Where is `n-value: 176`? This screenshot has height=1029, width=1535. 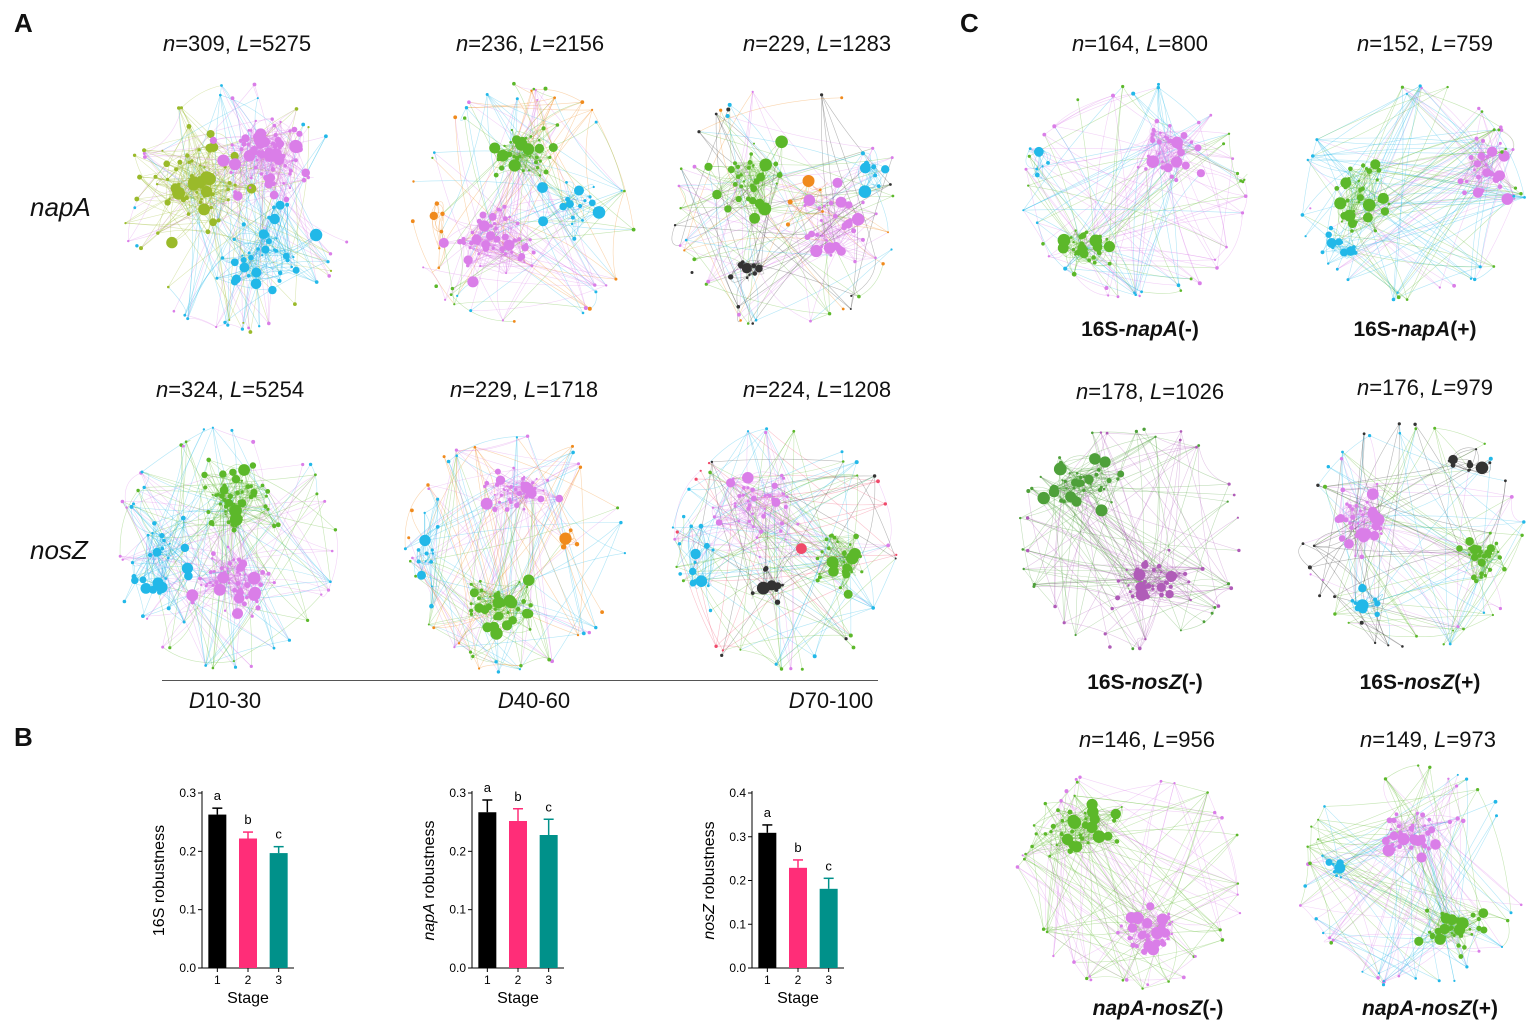 n-value: 176 is located at coordinates (1400, 387).